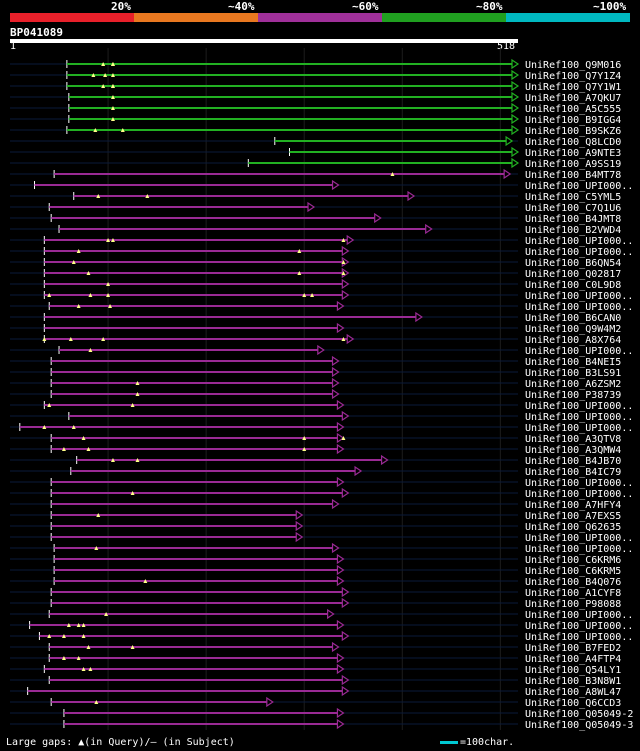 The width and height of the screenshot is (640, 751). Describe the element at coordinates (315, 97) in the screenshot. I see `hit-row: UniRef100_A7QKU7` at that location.